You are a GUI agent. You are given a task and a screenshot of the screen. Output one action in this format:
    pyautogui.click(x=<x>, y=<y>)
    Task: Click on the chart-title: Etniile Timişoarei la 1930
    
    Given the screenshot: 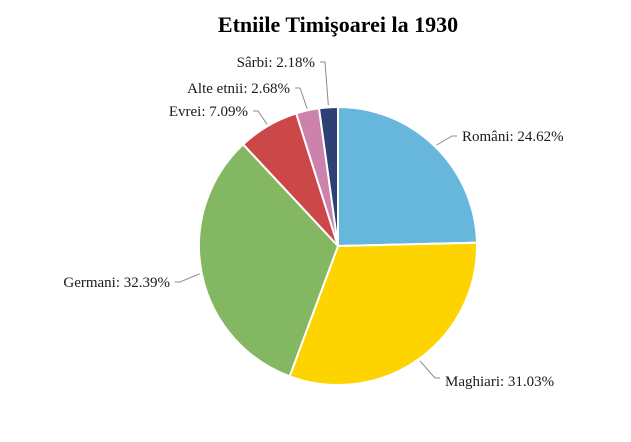 What is the action you would take?
    pyautogui.click(x=338, y=24)
    